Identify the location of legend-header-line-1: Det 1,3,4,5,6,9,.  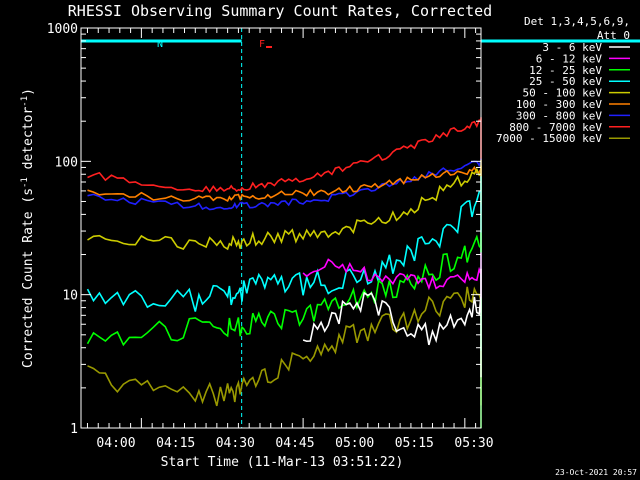
(577, 21).